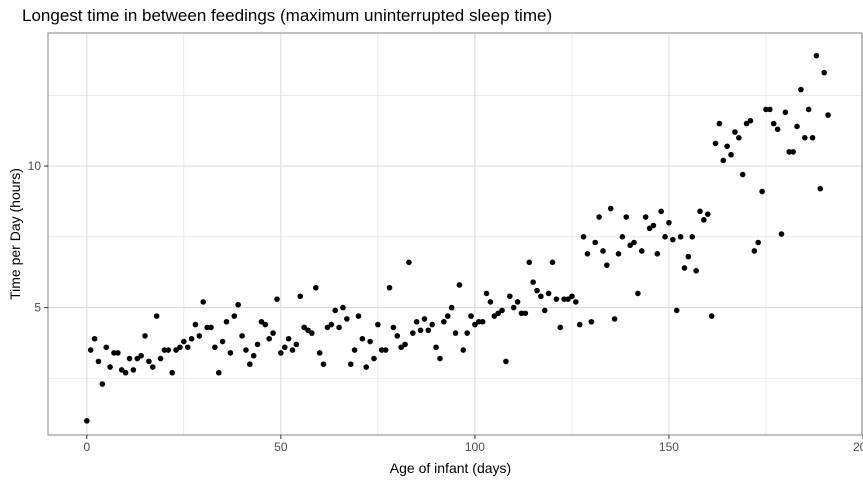 This screenshot has height=484, width=863. Describe the element at coordinates (35, 166) in the screenshot. I see `y-tick-label: 10` at that location.